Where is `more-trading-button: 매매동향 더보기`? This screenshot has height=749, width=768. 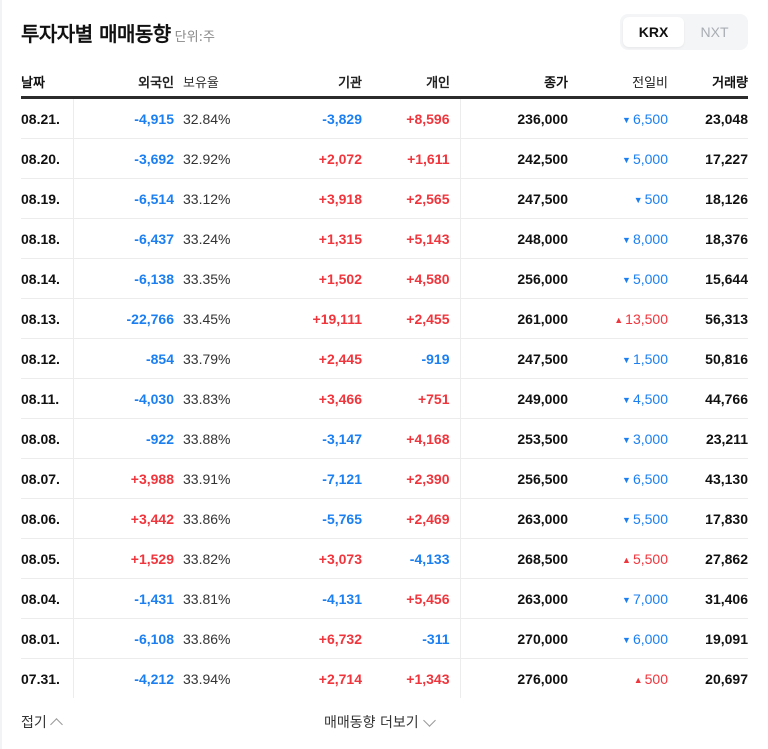
more-trading-button: 매매동향 더보기 is located at coordinates (380, 722).